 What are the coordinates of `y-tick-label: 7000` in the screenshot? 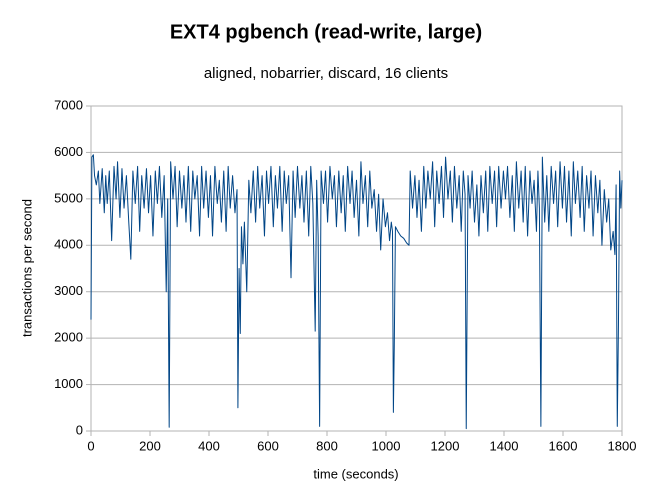 It's located at (68, 104).